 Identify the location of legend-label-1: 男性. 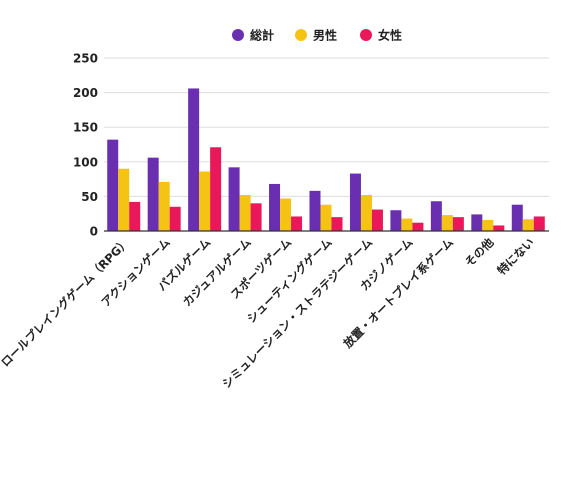
(325, 35).